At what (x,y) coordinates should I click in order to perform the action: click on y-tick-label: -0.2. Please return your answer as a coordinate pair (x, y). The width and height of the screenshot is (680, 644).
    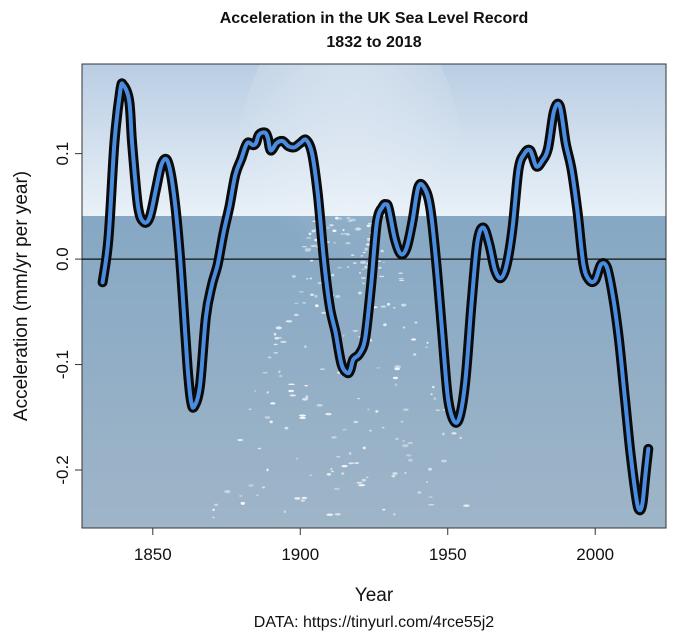
    Looking at the image, I should click on (62, 469).